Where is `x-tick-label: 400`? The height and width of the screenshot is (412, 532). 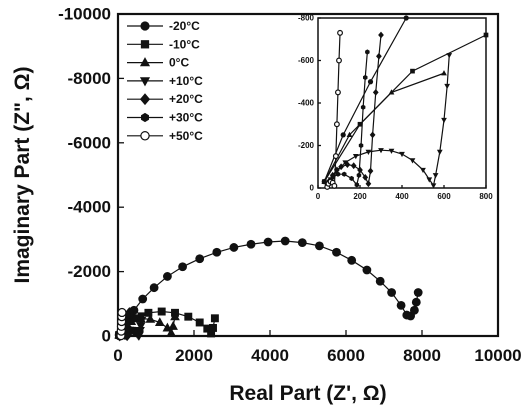 x-tick-label: 400 is located at coordinates (402, 196).